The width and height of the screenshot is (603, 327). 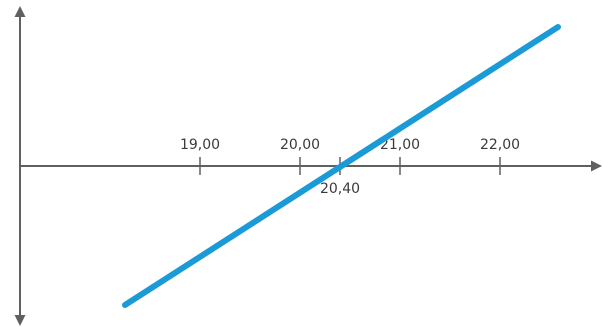 I want to click on x-tick-label: 20,40, so click(x=340, y=189).